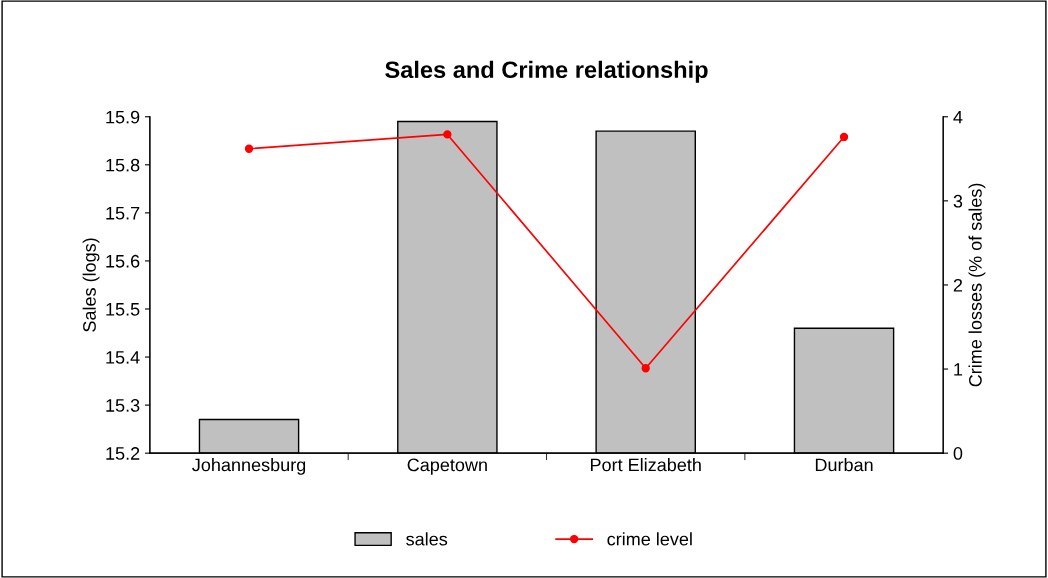 Image resolution: width=1048 pixels, height=578 pixels. I want to click on y2-tick-label: 2, so click(958, 285).